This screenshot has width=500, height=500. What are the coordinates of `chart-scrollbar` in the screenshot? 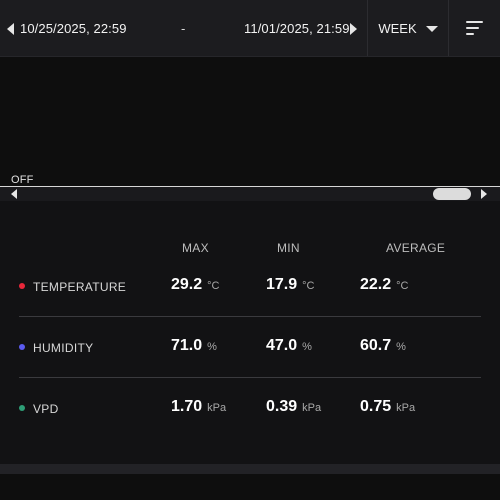 It's located at (250, 194).